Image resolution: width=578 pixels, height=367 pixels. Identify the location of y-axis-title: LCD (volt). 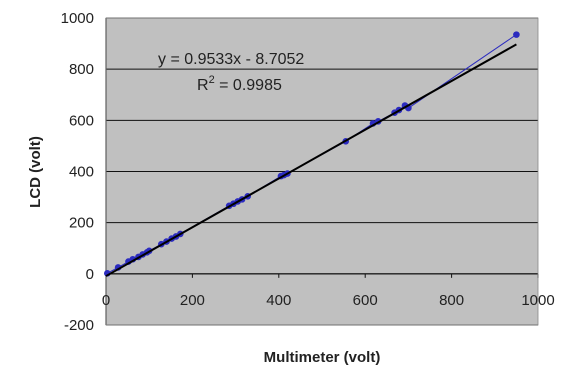
(35, 172).